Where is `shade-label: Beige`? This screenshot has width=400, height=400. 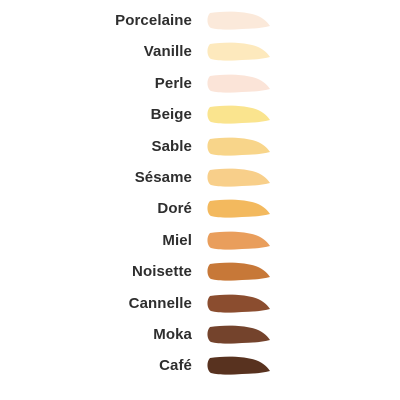 shade-label: Beige is located at coordinates (171, 115).